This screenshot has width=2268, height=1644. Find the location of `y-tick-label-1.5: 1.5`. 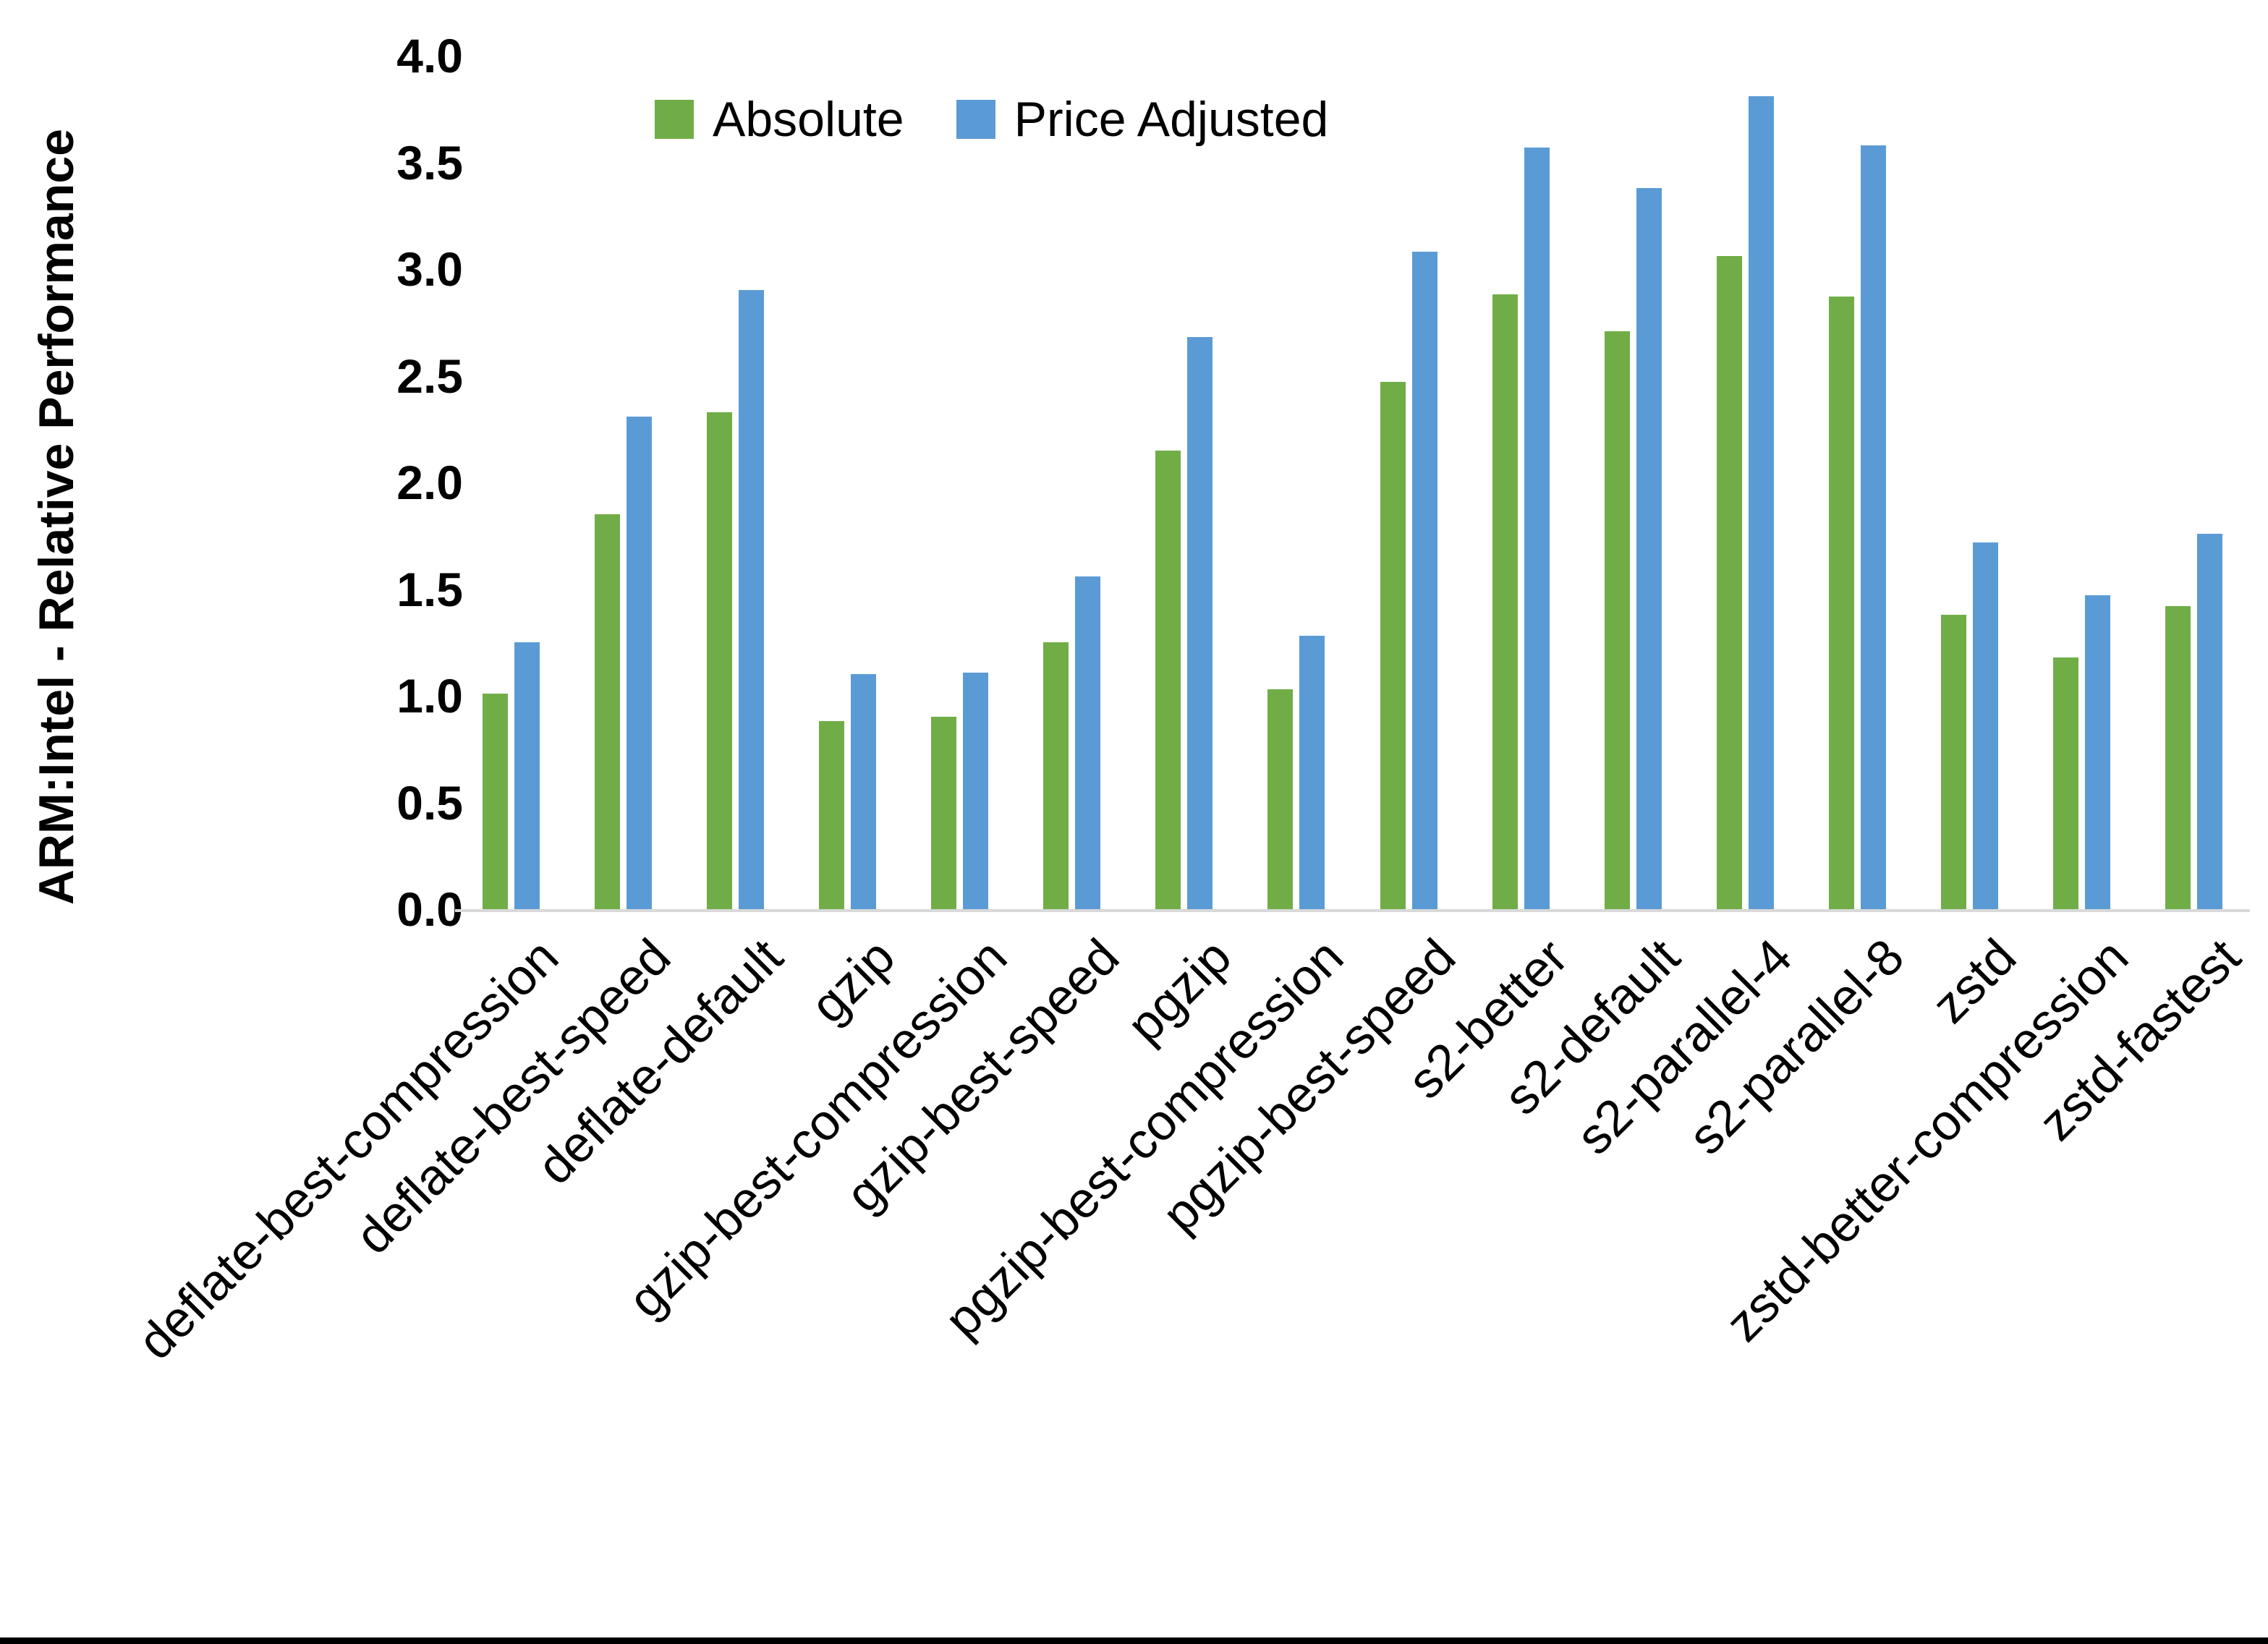

y-tick-label-1.5: 1.5 is located at coordinates (429, 589).